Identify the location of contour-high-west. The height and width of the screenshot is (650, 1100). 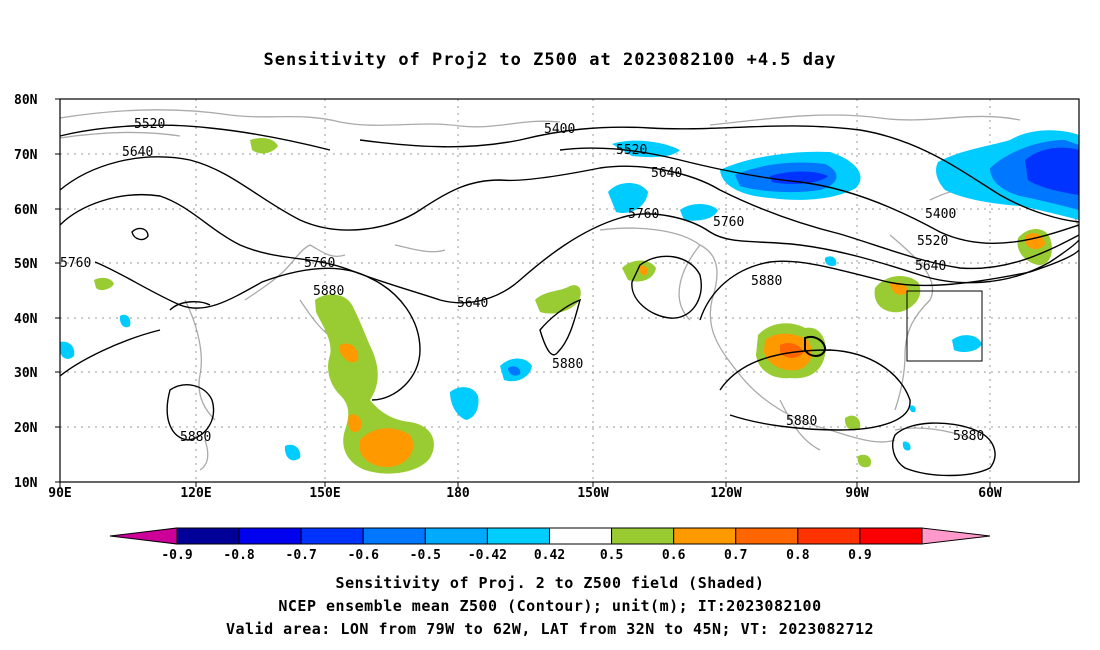
(140, 234).